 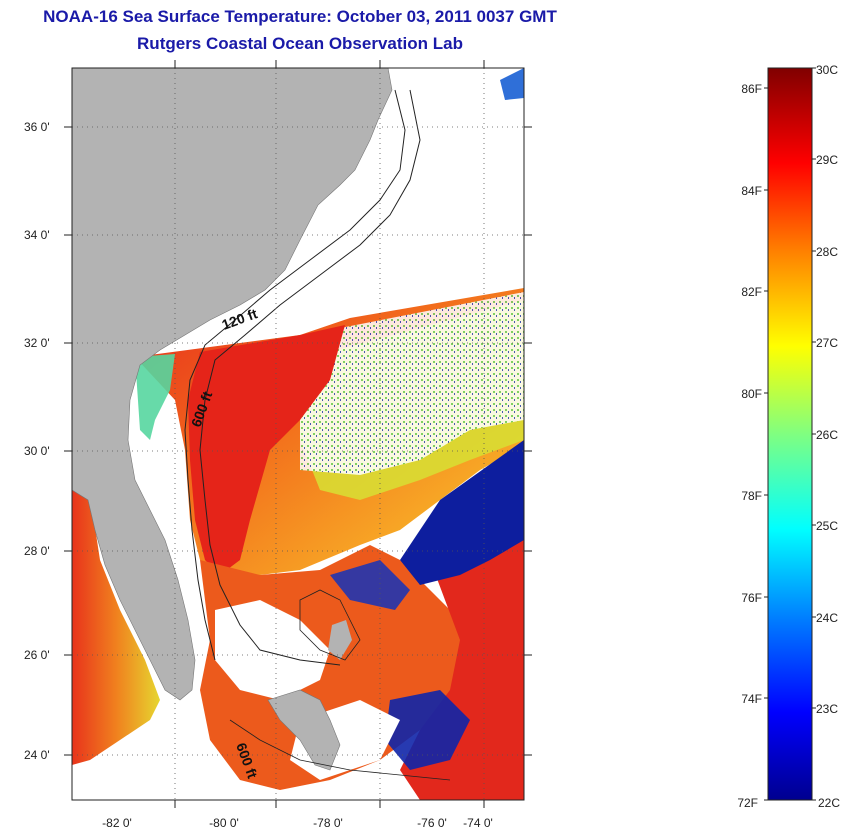 I want to click on lat-tick-label: 36 0', so click(x=37, y=127).